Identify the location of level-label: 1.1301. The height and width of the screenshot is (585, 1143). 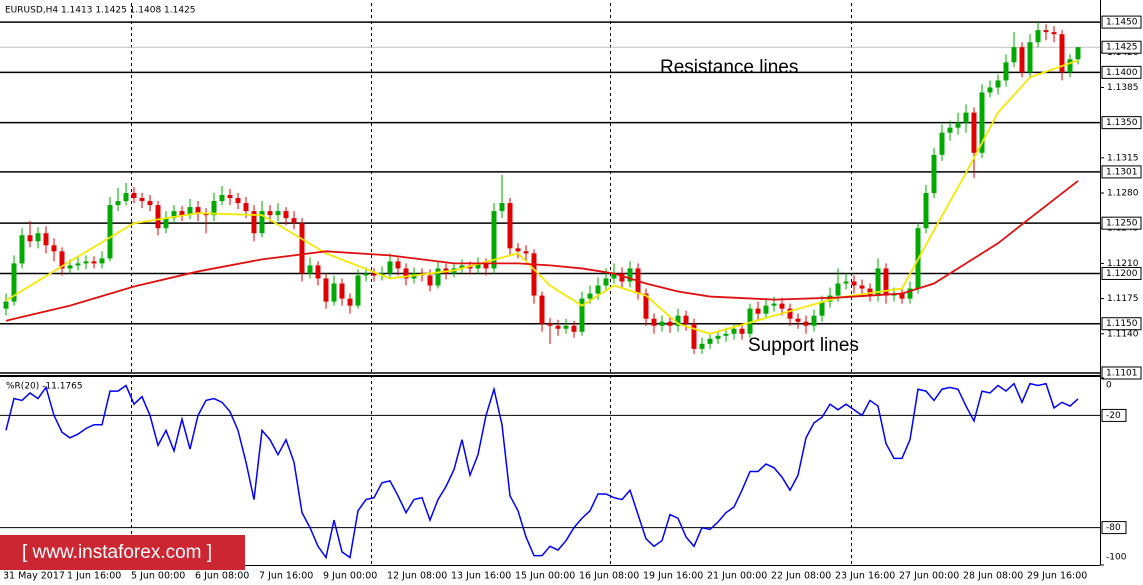
(1122, 172).